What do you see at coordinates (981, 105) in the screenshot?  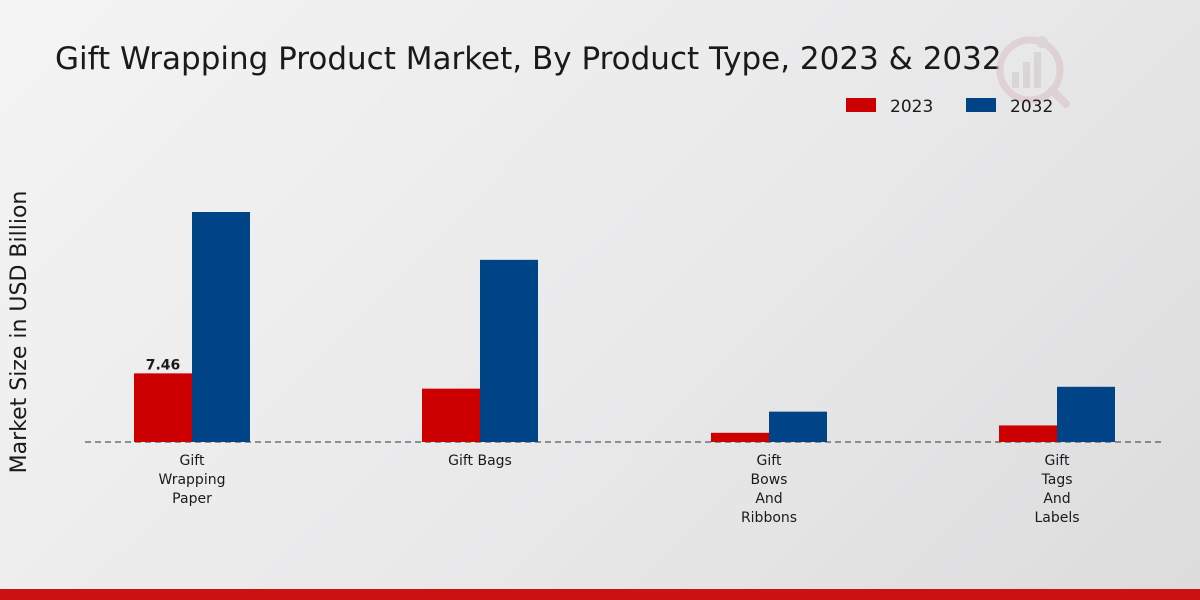 I see `legend-swatch-2032` at bounding box center [981, 105].